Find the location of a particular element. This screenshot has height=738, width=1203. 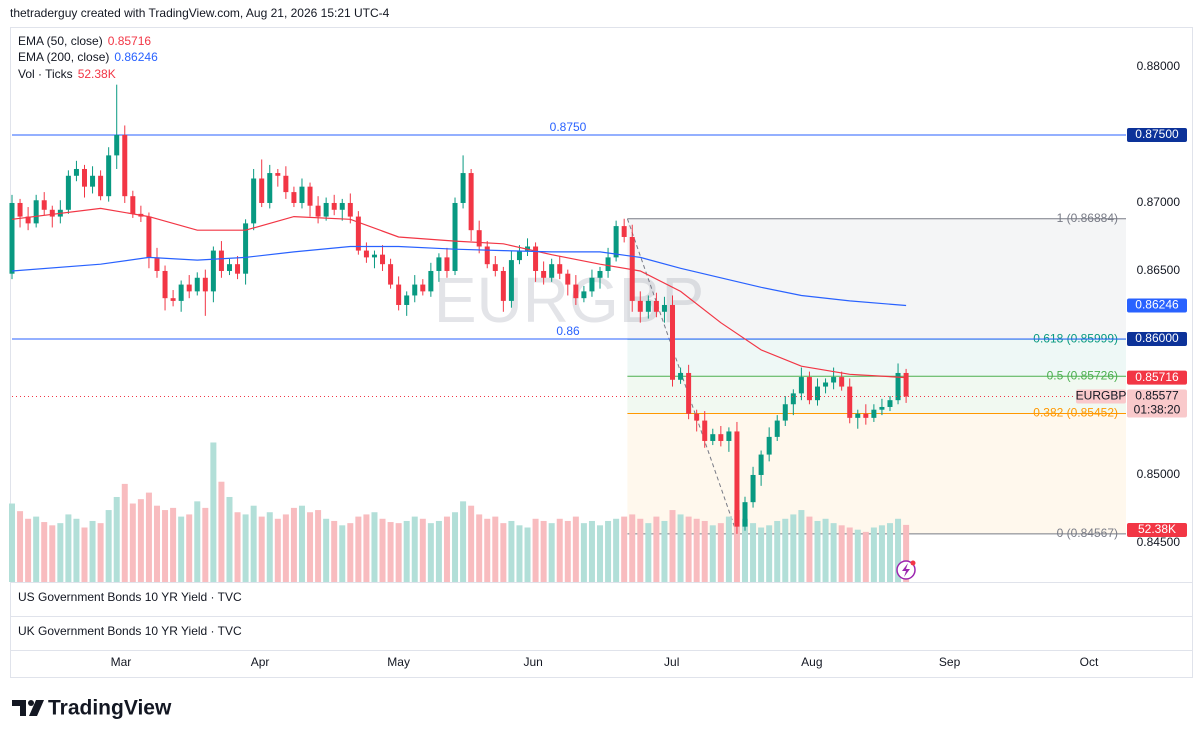

y-tick-label: 0.86500 is located at coordinates (1159, 270).